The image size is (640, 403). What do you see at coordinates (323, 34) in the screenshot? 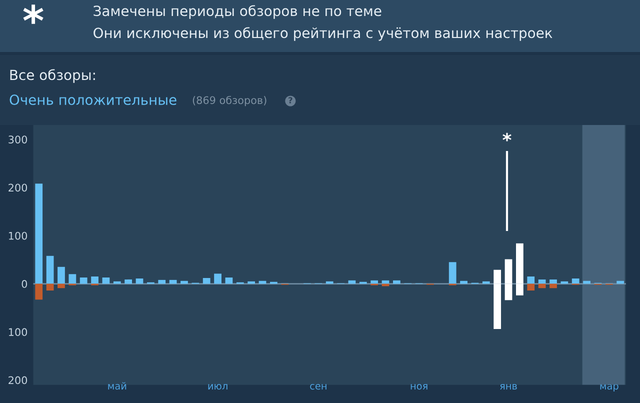
I see `chart-subtitle: Они исключены из общего рейтинга с учётом ваших настроек` at bounding box center [323, 34].